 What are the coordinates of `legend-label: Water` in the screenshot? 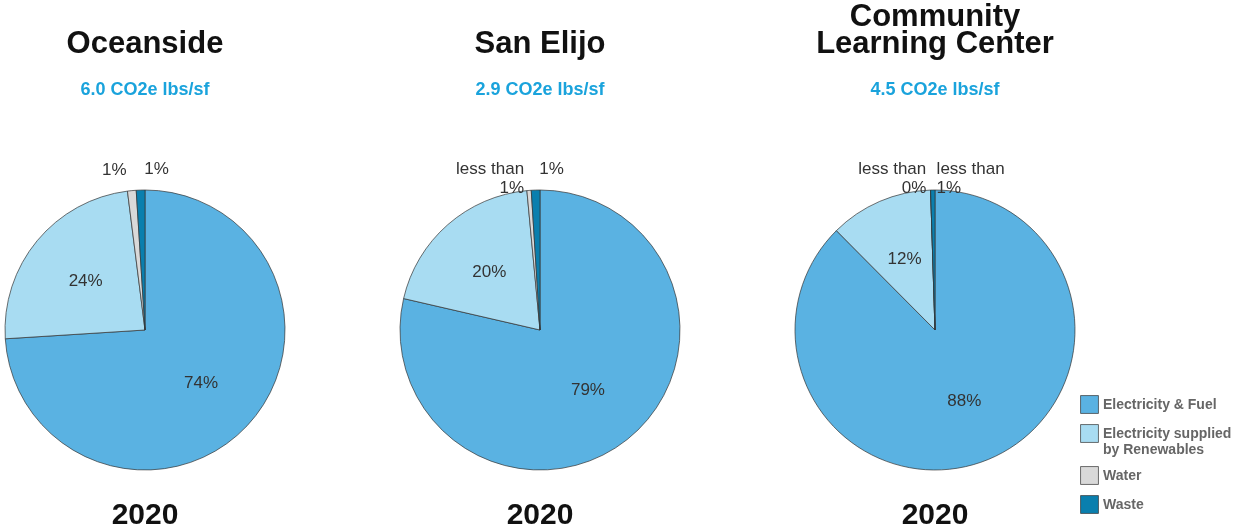 It's located at (1122, 474).